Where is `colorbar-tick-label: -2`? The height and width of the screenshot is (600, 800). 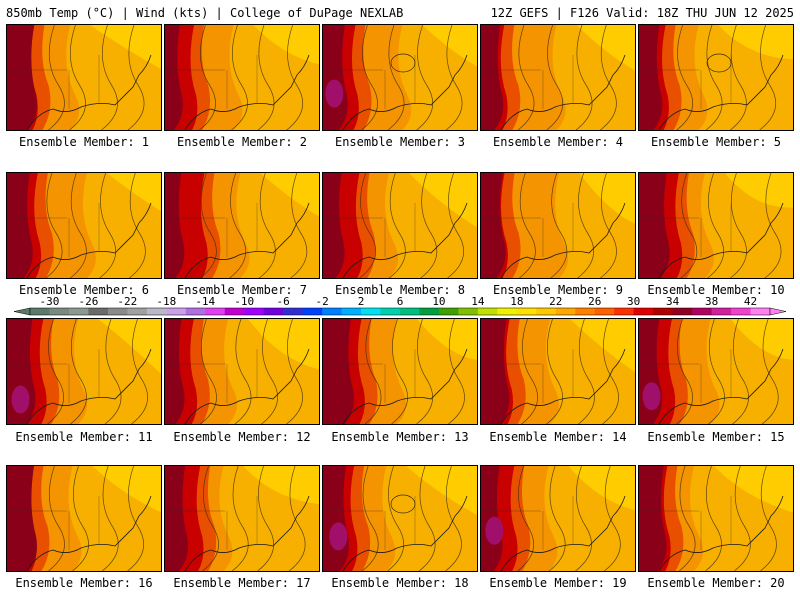
colorbar-tick-label: -2 is located at coordinates (321, 302).